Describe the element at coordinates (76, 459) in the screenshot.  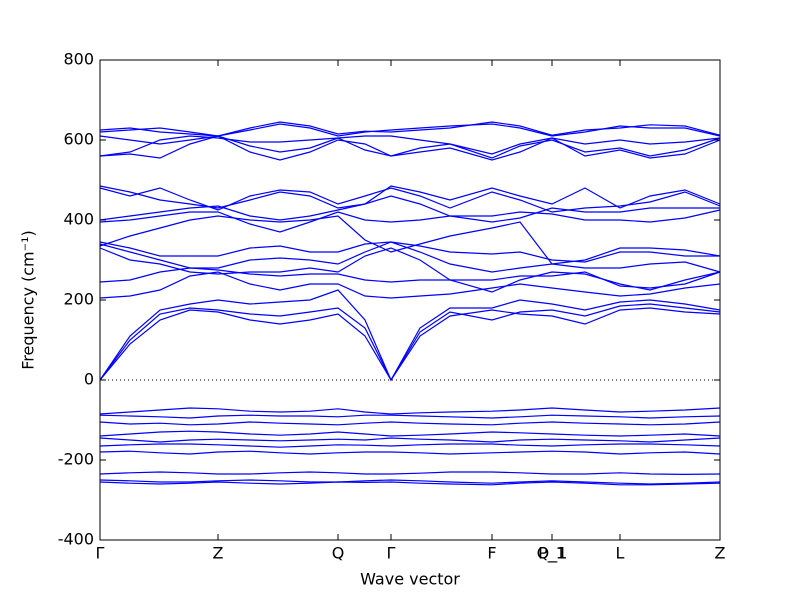
I see `y-tick-label: -200` at that location.